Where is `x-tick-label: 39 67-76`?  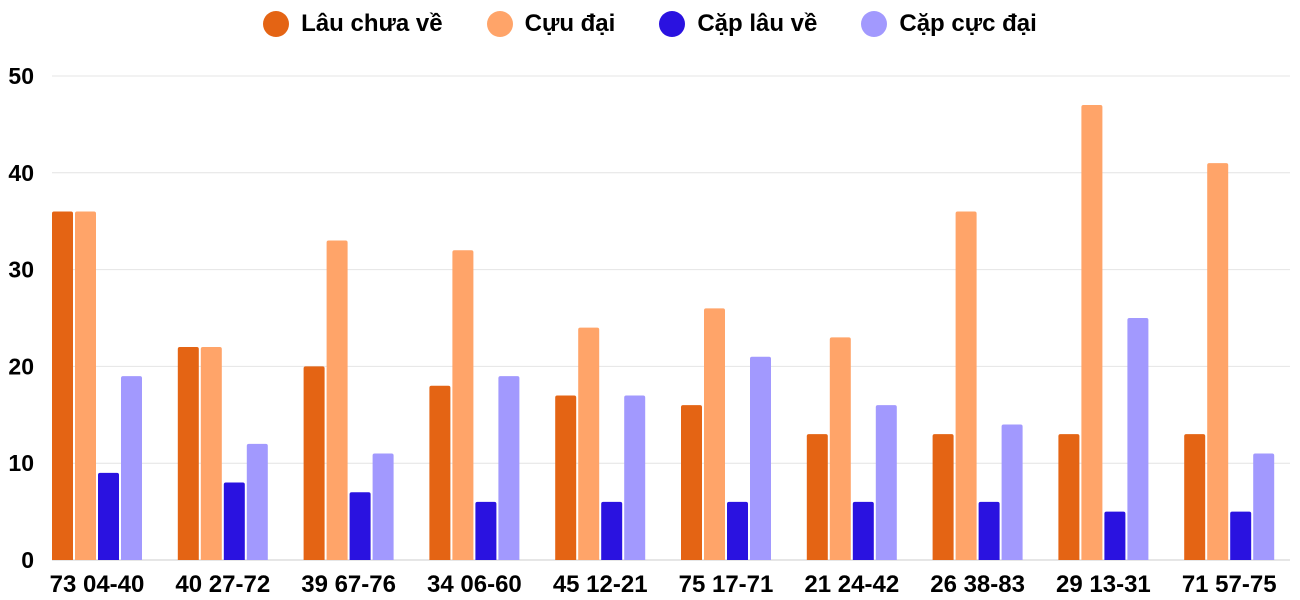
x-tick-label: 39 67-76 is located at coordinates (348, 584).